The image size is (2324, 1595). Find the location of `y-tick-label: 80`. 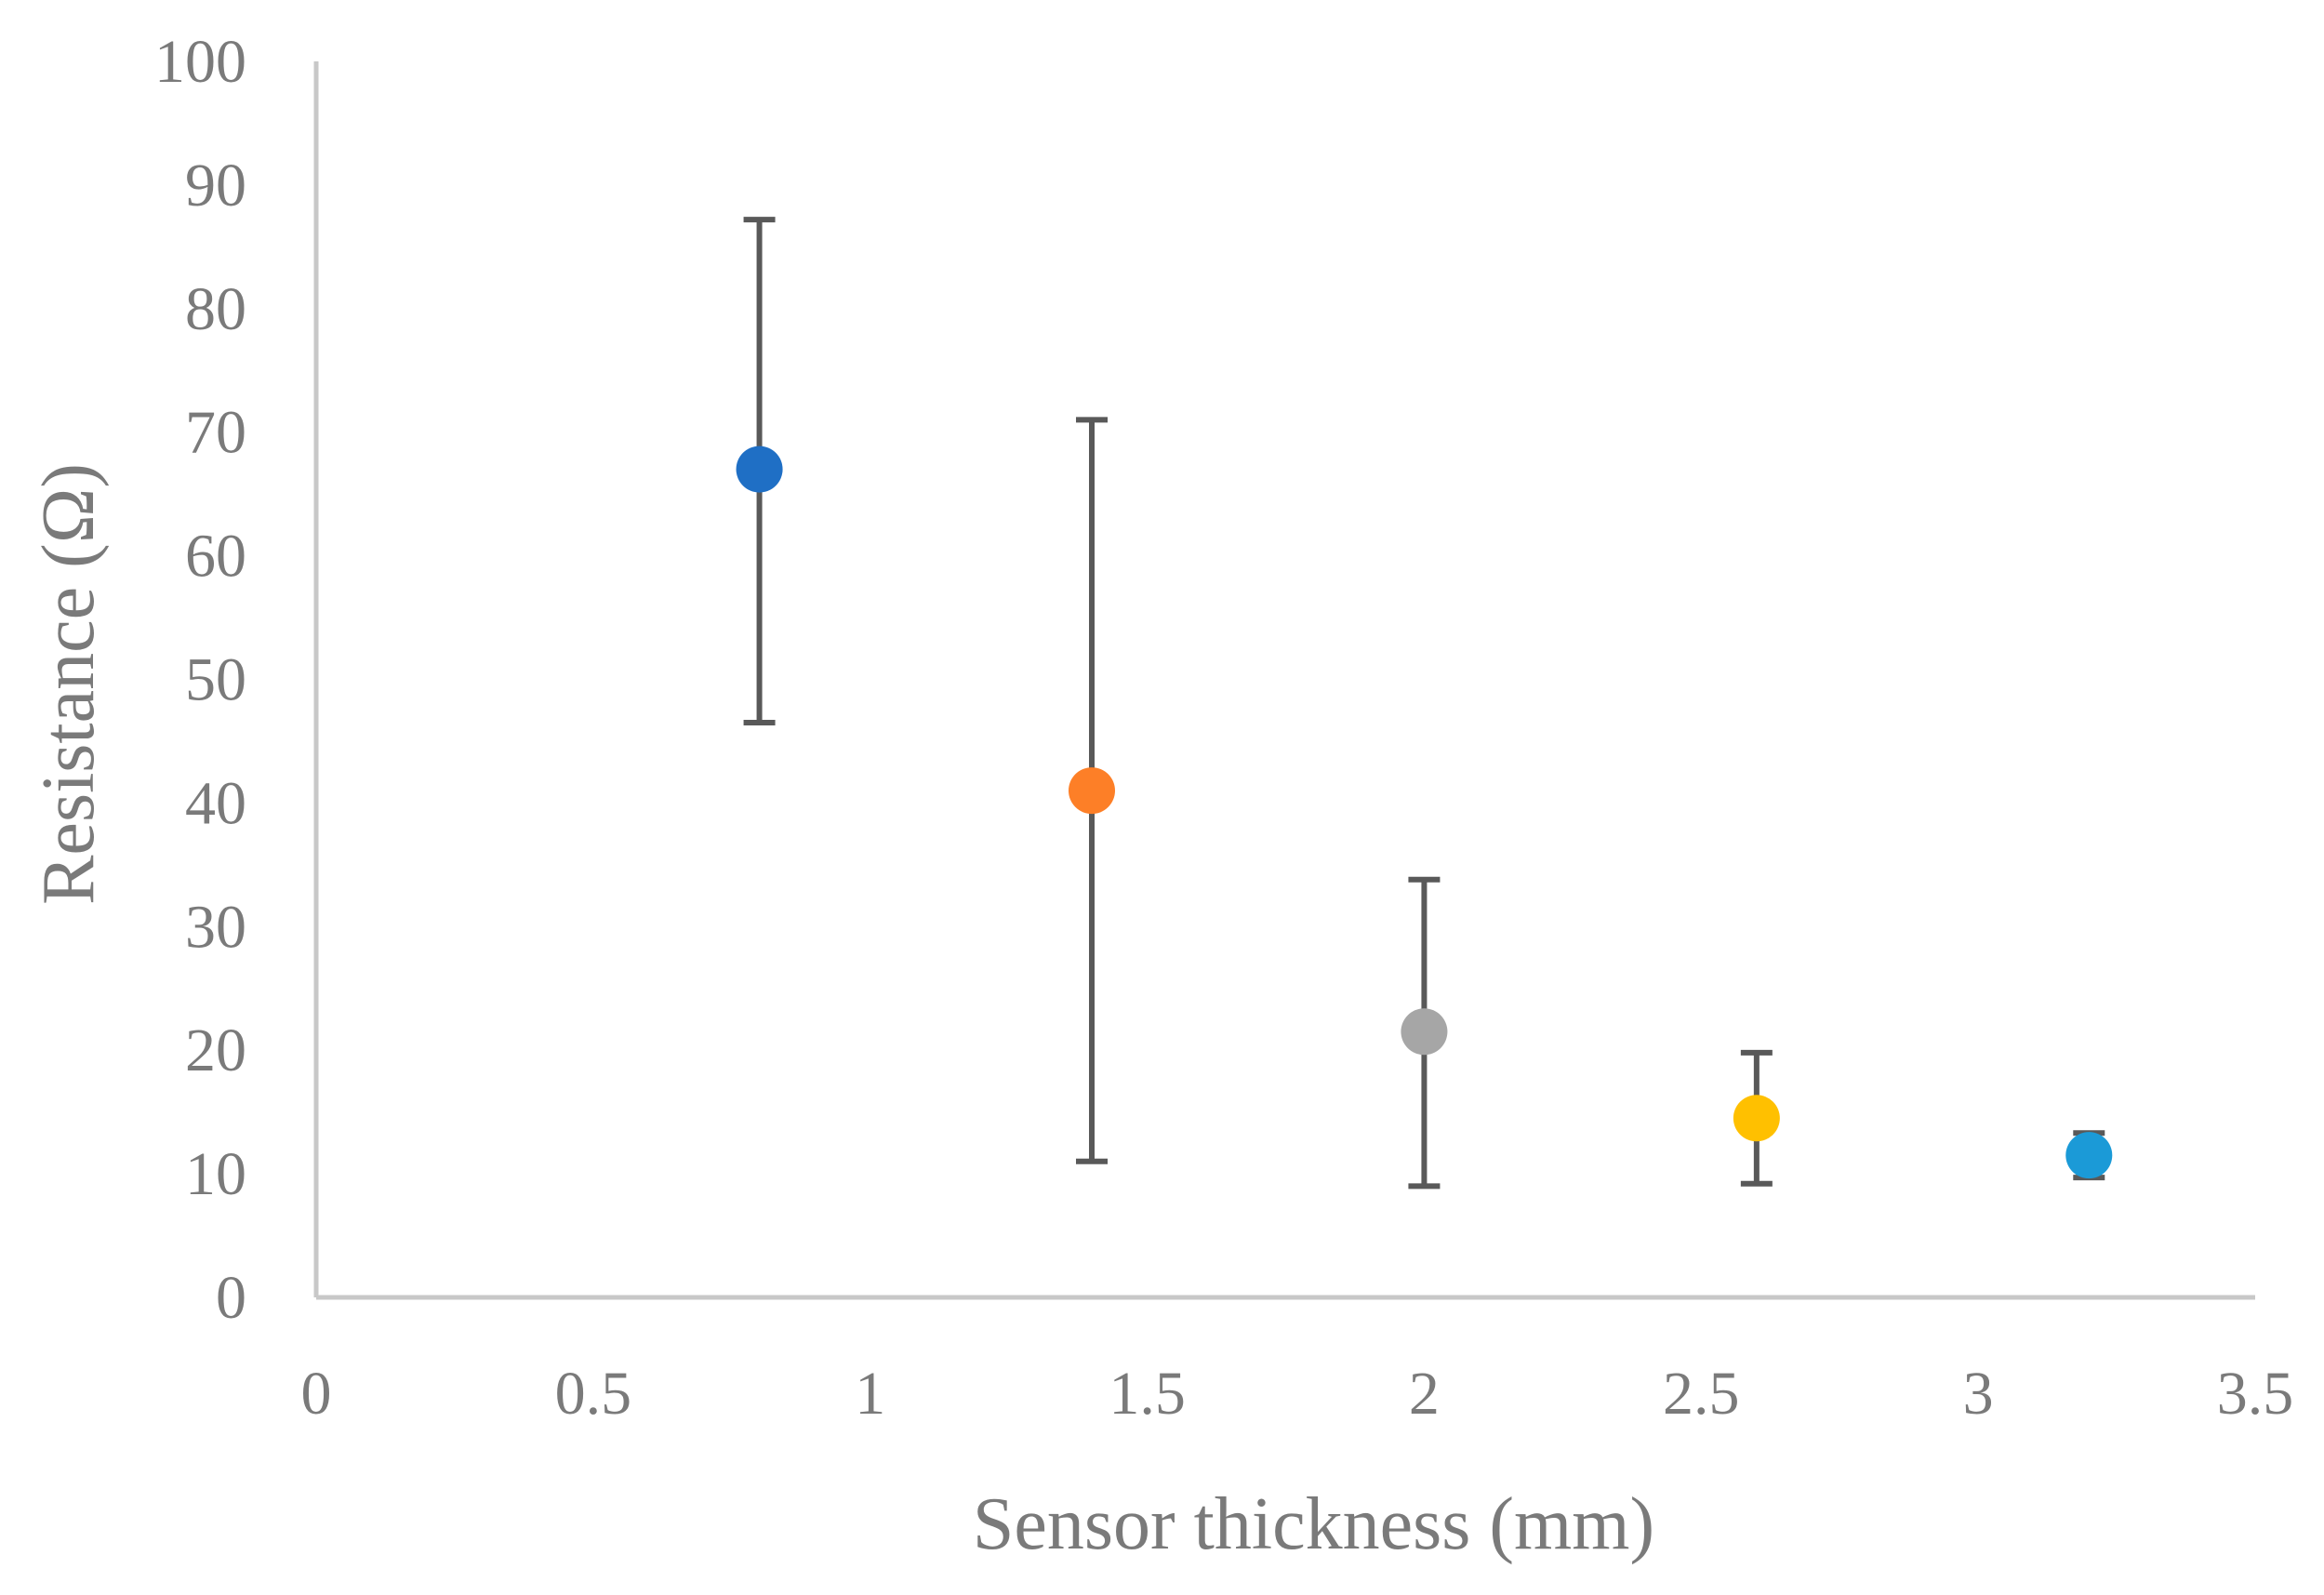

y-tick-label: 80 is located at coordinates (216, 309).